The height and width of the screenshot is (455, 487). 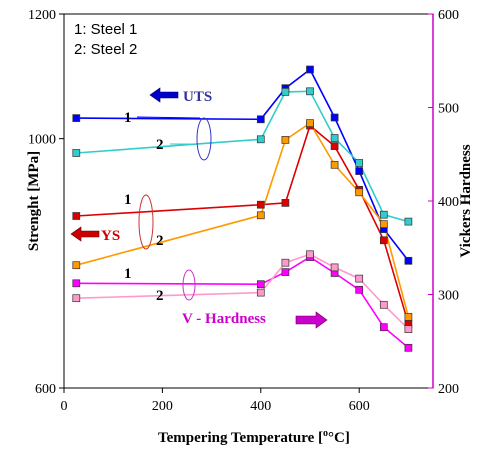 I want to click on uts-arrow-icon, so click(x=164, y=95).